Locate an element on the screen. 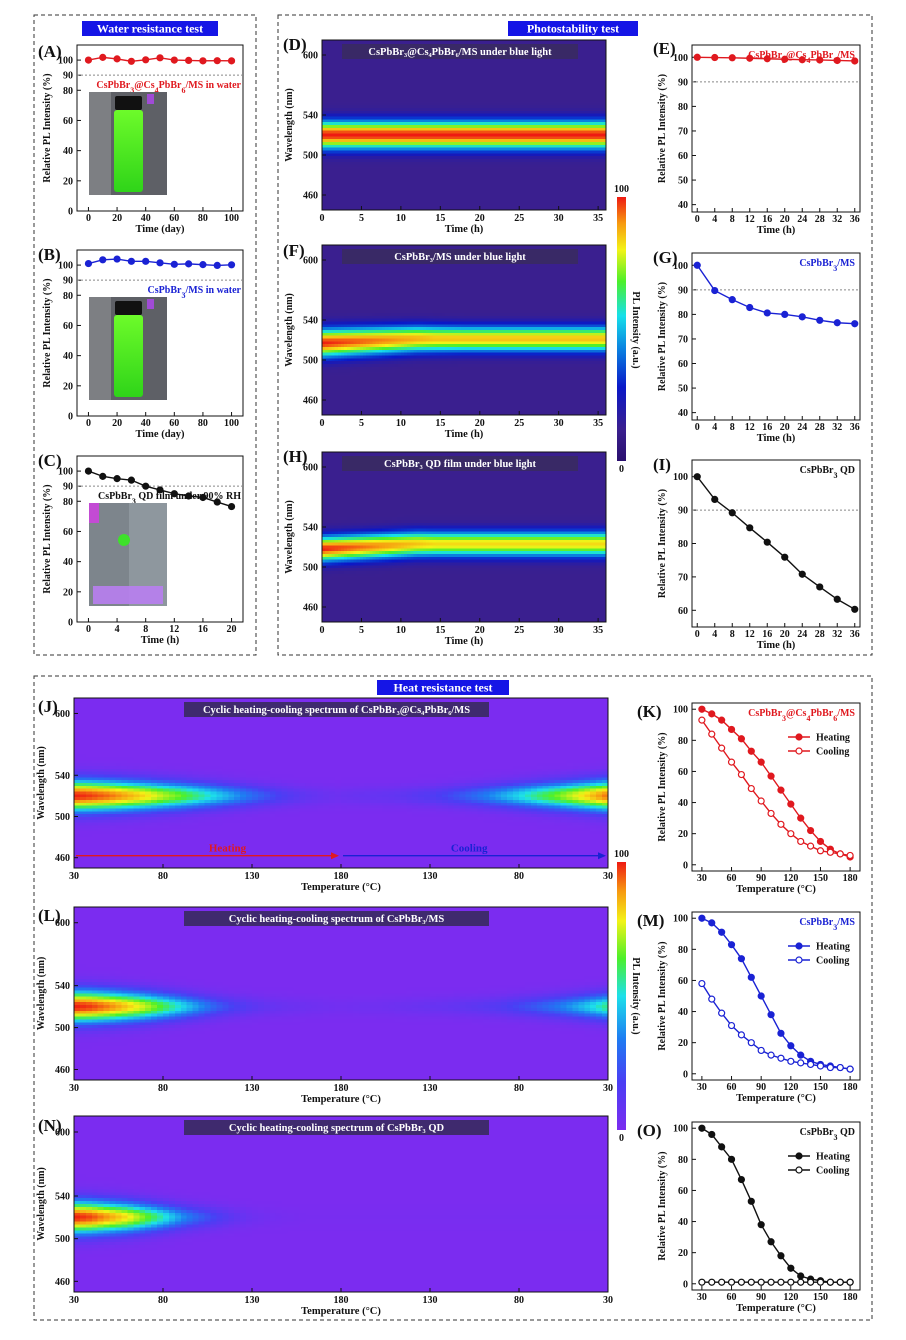 This screenshot has height=1340, width=906. y-tick-label: 100 is located at coordinates (680, 710).